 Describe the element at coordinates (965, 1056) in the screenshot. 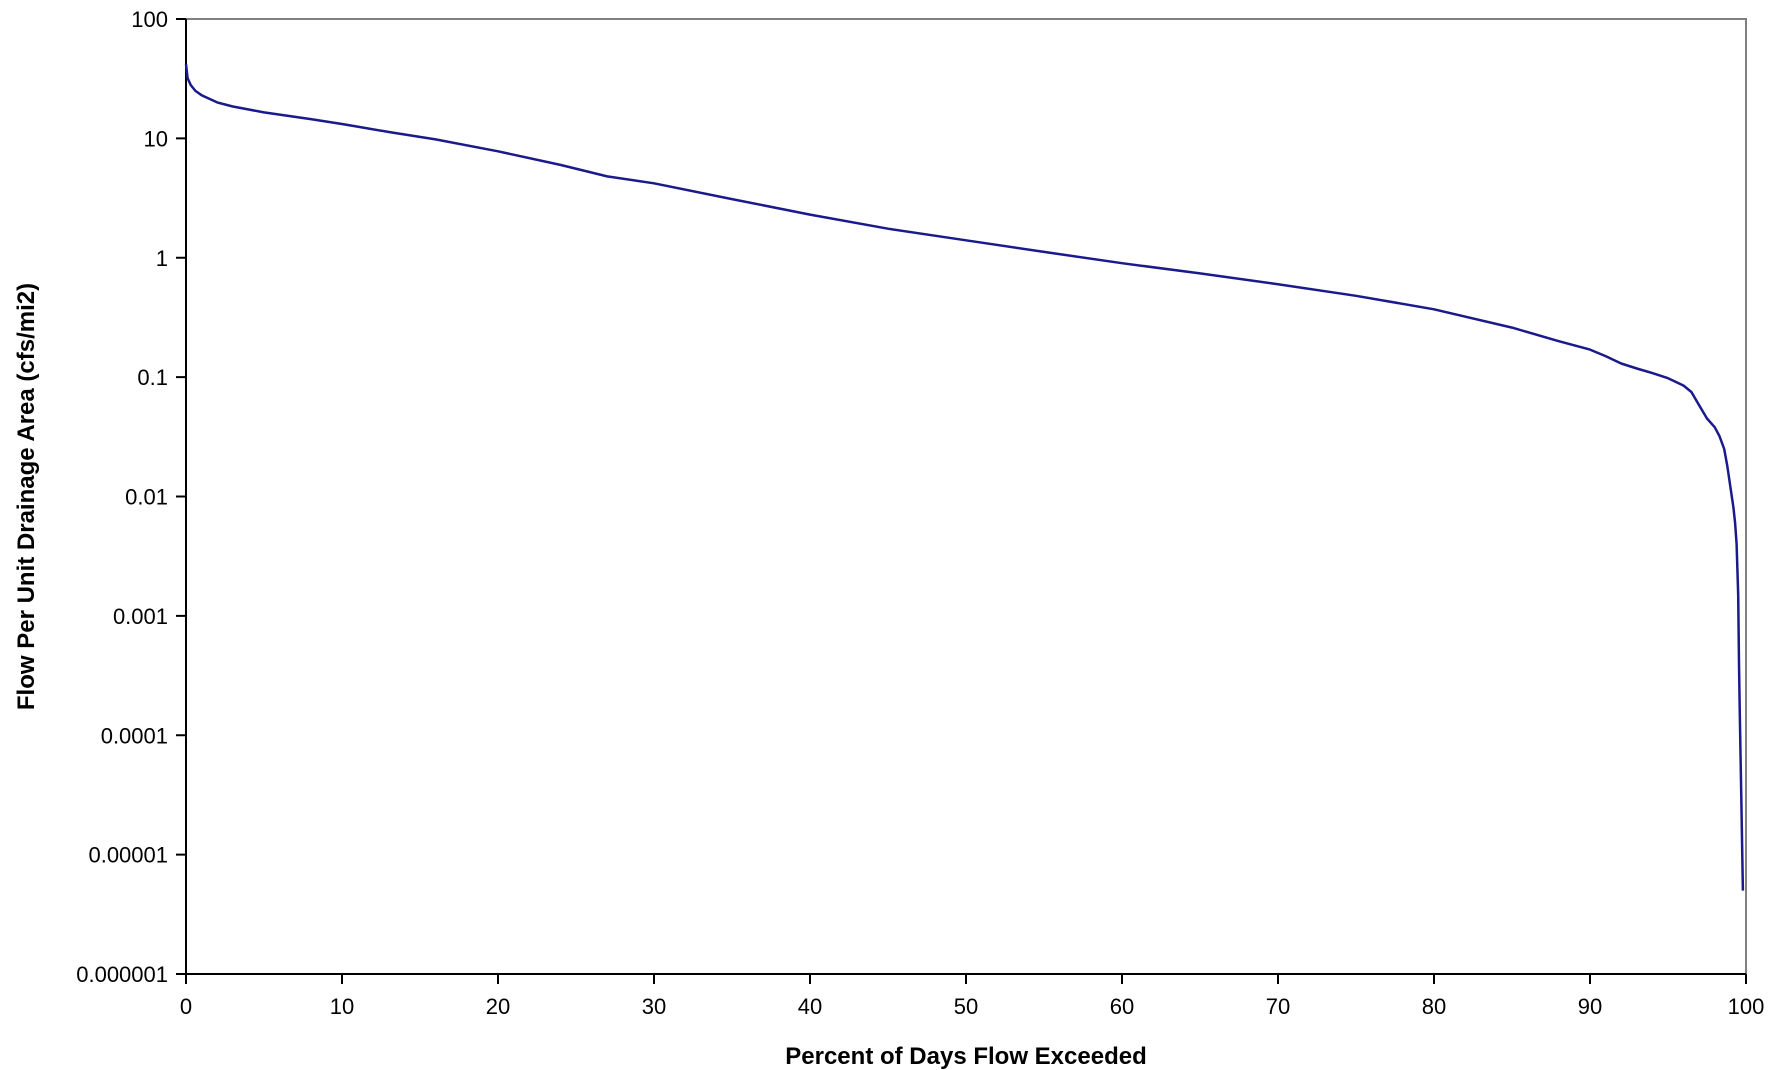

I see `x-axis-title: Percent of Days Flow Exceeded` at that location.